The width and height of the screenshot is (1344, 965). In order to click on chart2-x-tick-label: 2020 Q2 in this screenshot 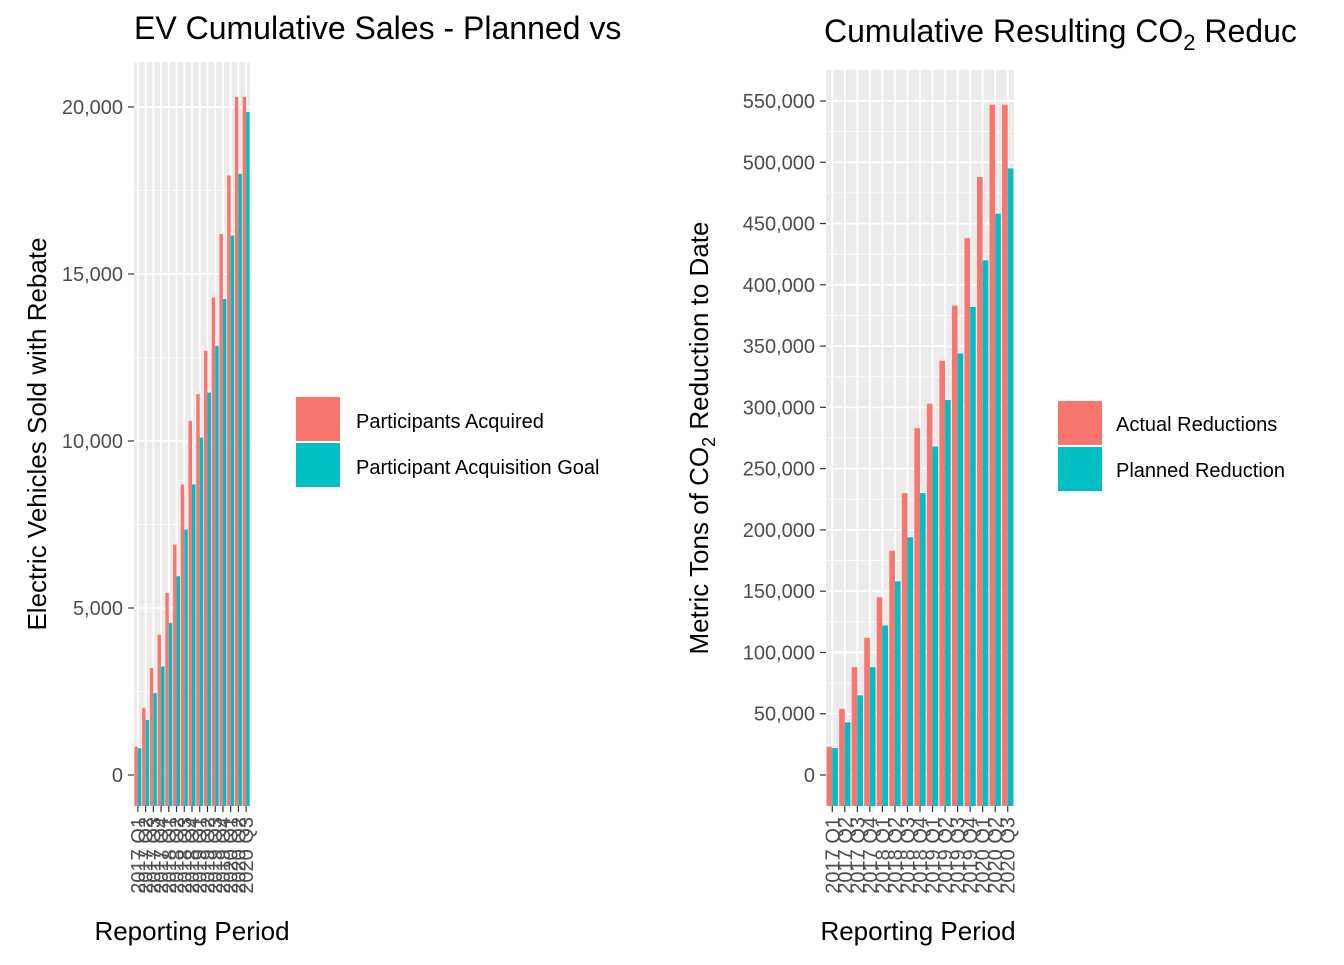, I will do `click(996, 855)`.